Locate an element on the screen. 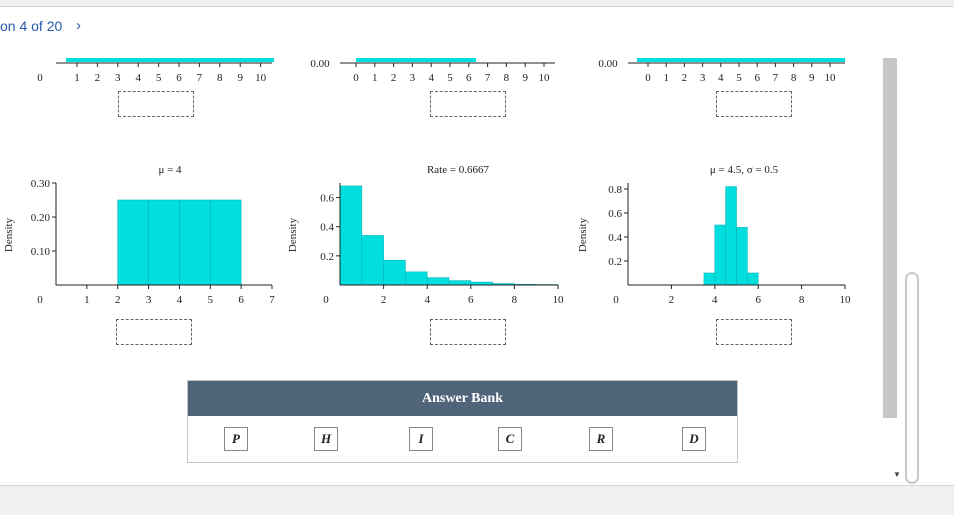  top-left-x-tick-label: 6 is located at coordinates (179, 78).